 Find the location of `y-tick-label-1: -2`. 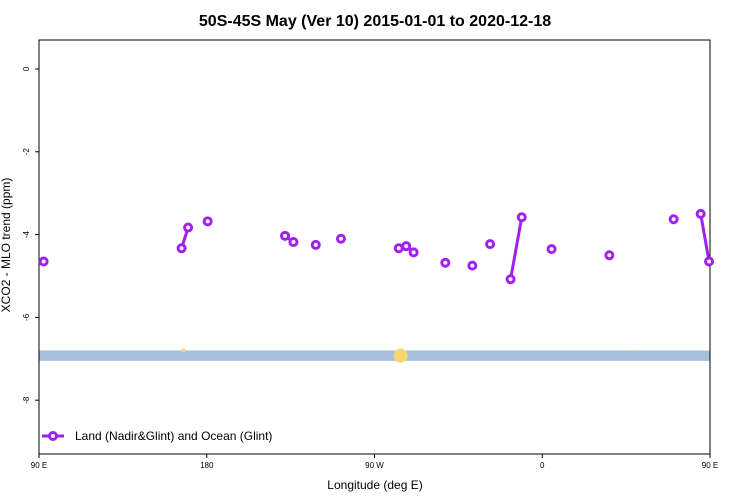

y-tick-label-1: -2 is located at coordinates (26, 152).